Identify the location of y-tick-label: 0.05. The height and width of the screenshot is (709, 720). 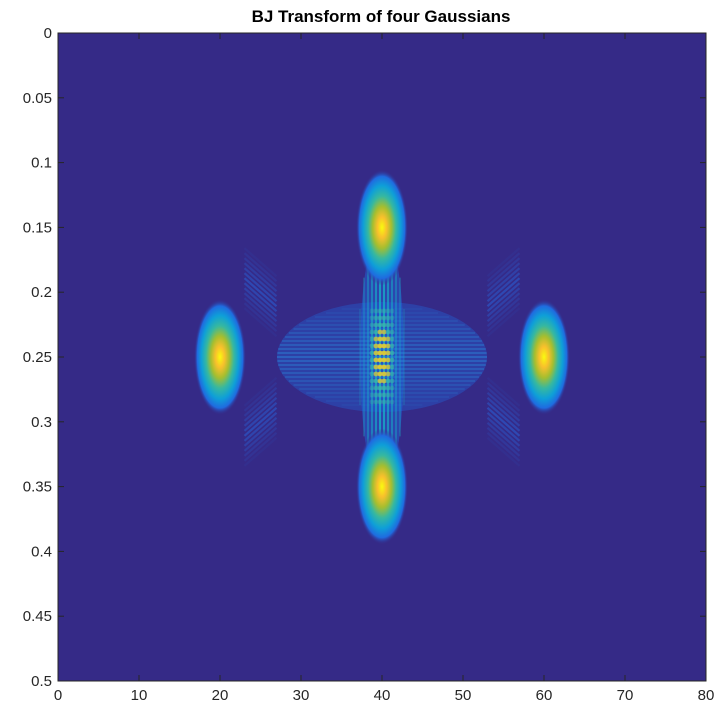
(37, 98).